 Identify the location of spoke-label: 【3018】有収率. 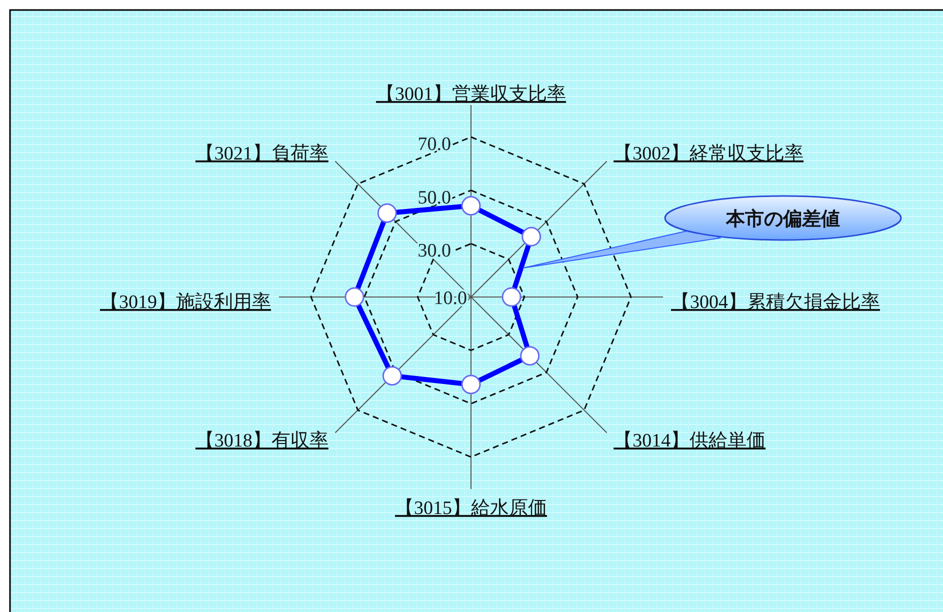
(261, 441).